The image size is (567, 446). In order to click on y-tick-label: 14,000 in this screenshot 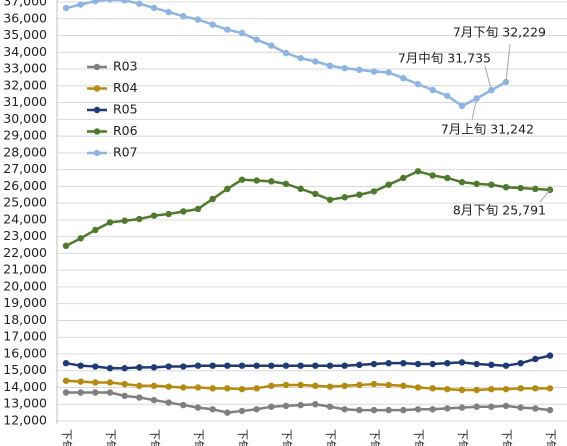, I will do `click(25, 386)`.